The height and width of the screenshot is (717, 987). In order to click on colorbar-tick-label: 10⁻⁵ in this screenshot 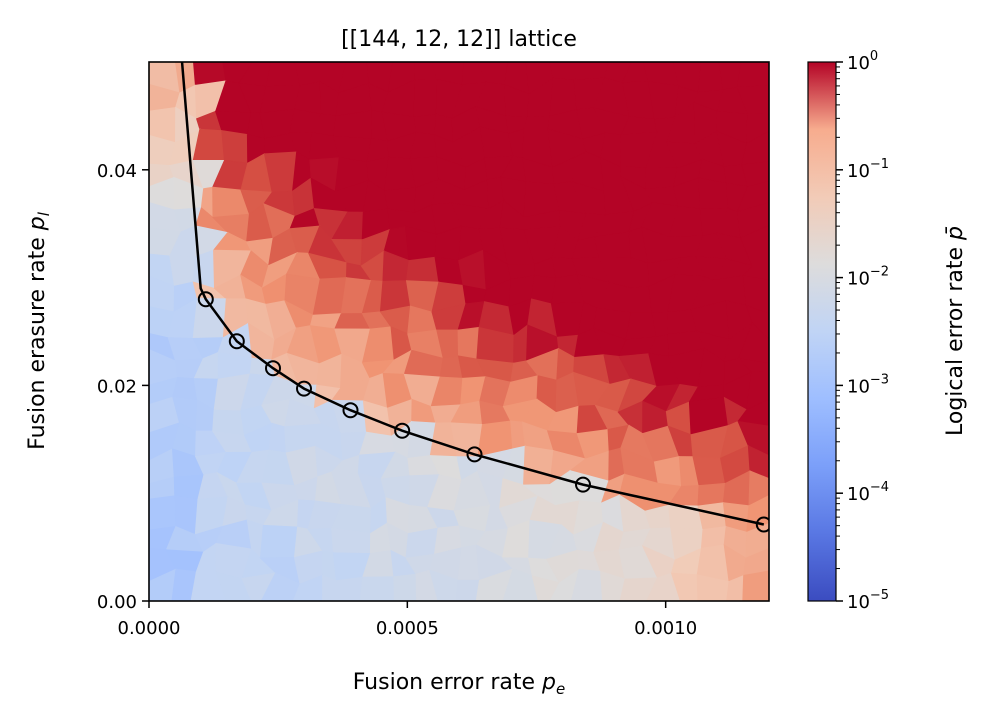, I will do `click(868, 600)`.